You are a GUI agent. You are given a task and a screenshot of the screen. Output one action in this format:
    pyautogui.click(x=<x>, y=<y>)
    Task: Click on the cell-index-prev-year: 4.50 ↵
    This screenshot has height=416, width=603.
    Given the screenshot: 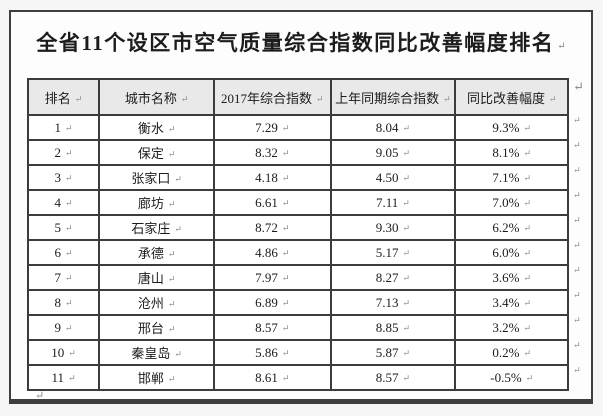 What is the action you would take?
    pyautogui.click(x=393, y=177)
    